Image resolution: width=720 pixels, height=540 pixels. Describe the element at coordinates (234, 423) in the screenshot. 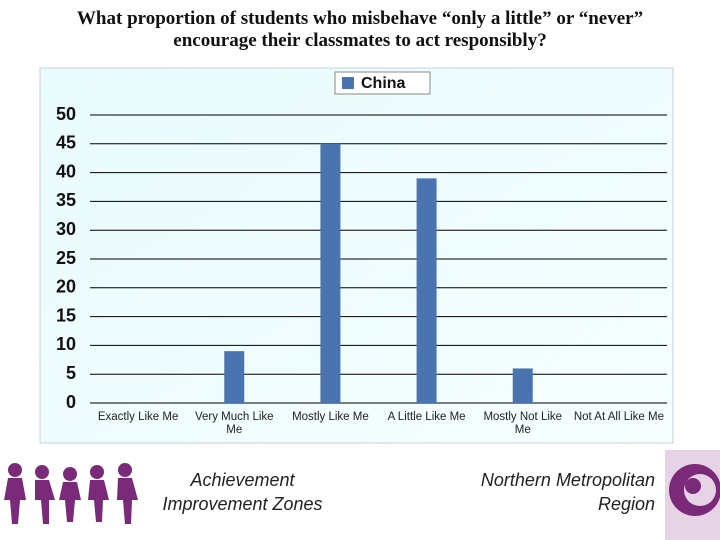

I see `x-tick-label: Very Much Like Me` at that location.